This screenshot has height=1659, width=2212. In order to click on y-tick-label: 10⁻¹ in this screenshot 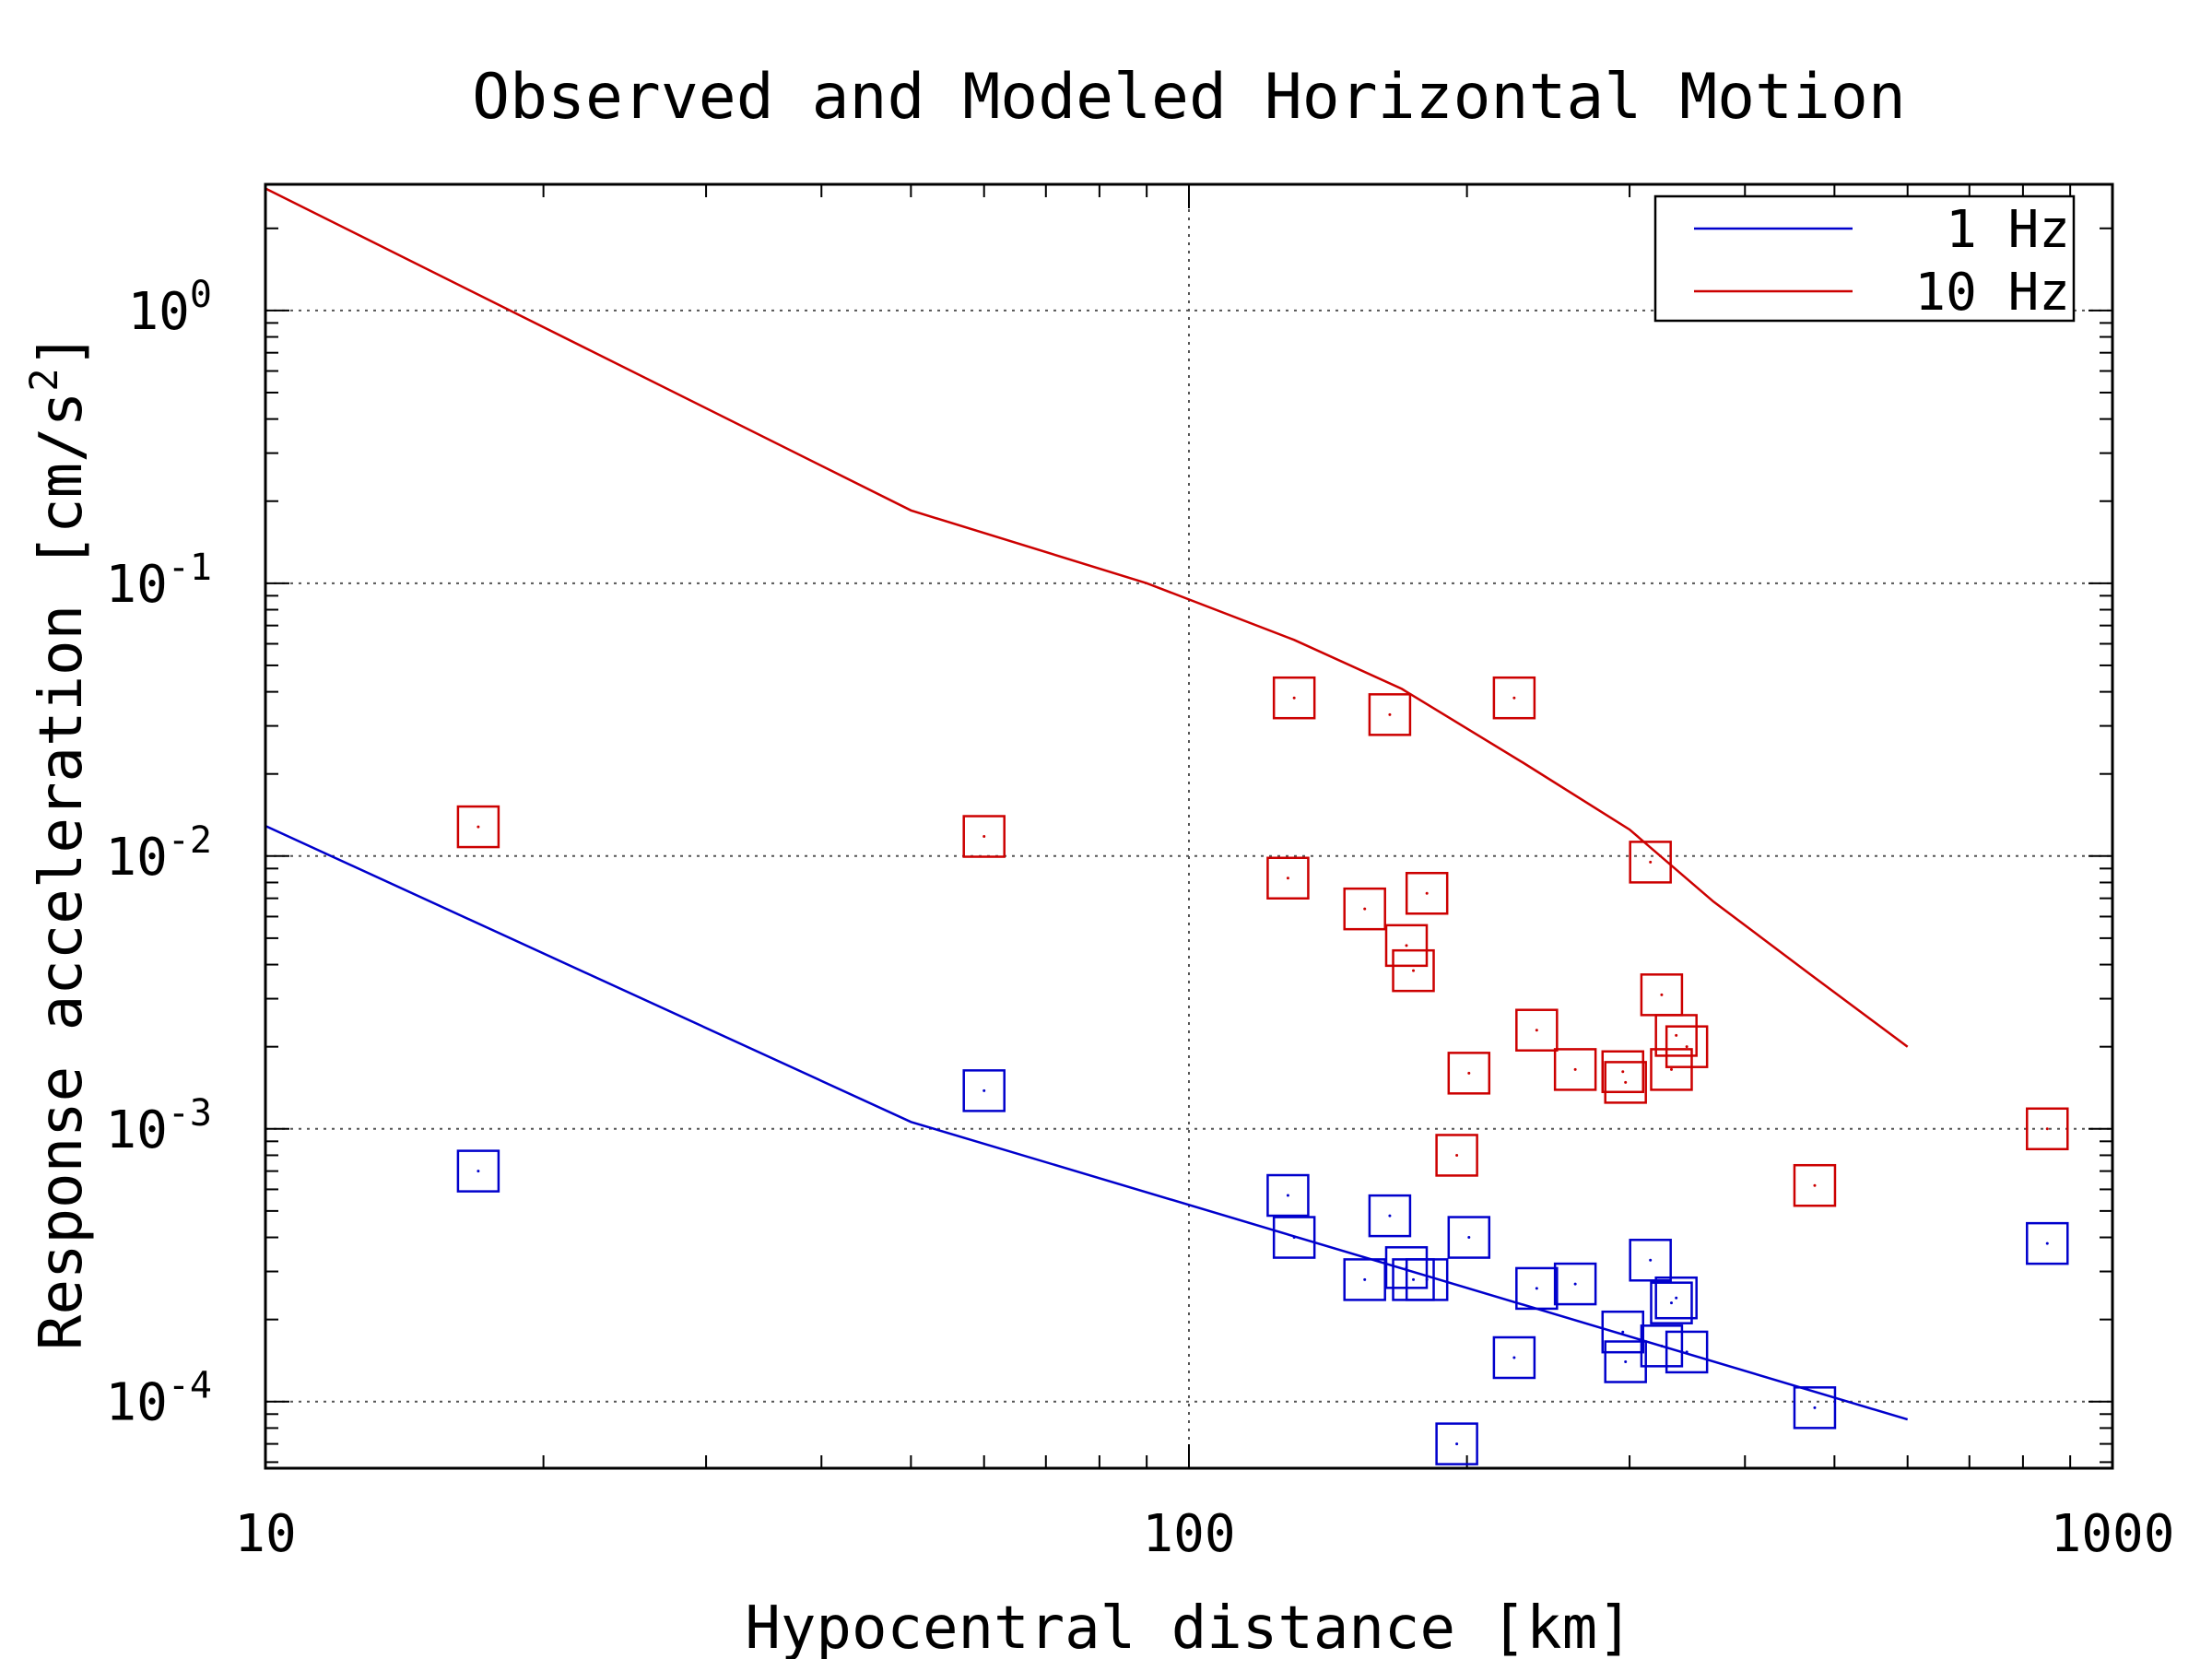, I will do `click(158, 581)`.